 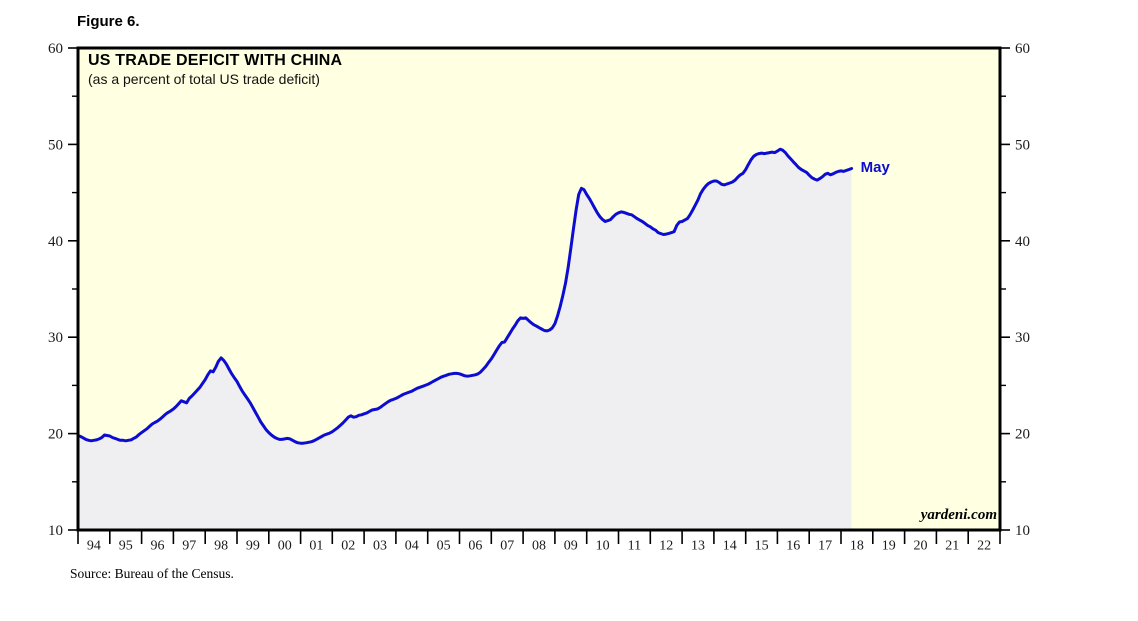 What do you see at coordinates (984, 546) in the screenshot?
I see `x-axis-year-label: 22` at bounding box center [984, 546].